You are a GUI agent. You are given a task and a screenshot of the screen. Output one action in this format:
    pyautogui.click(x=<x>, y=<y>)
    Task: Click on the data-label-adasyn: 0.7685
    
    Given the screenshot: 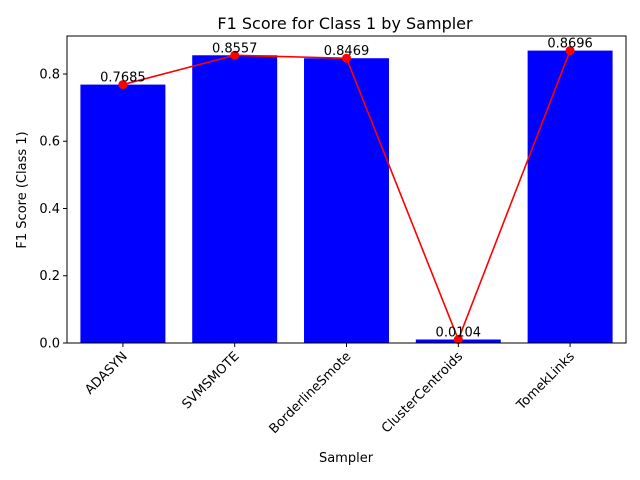 What is the action you would take?
    pyautogui.click(x=123, y=78)
    